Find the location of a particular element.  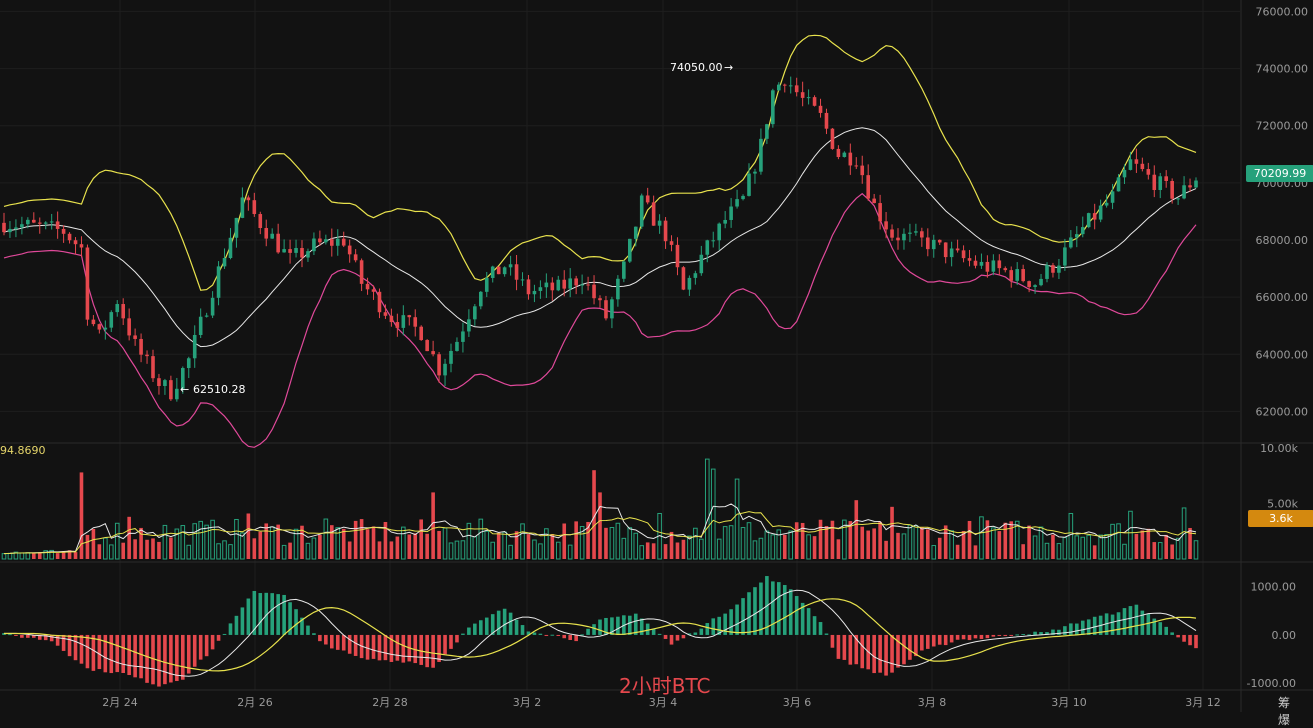

corner-text: 筹 爆 is located at coordinates (1286, 711).